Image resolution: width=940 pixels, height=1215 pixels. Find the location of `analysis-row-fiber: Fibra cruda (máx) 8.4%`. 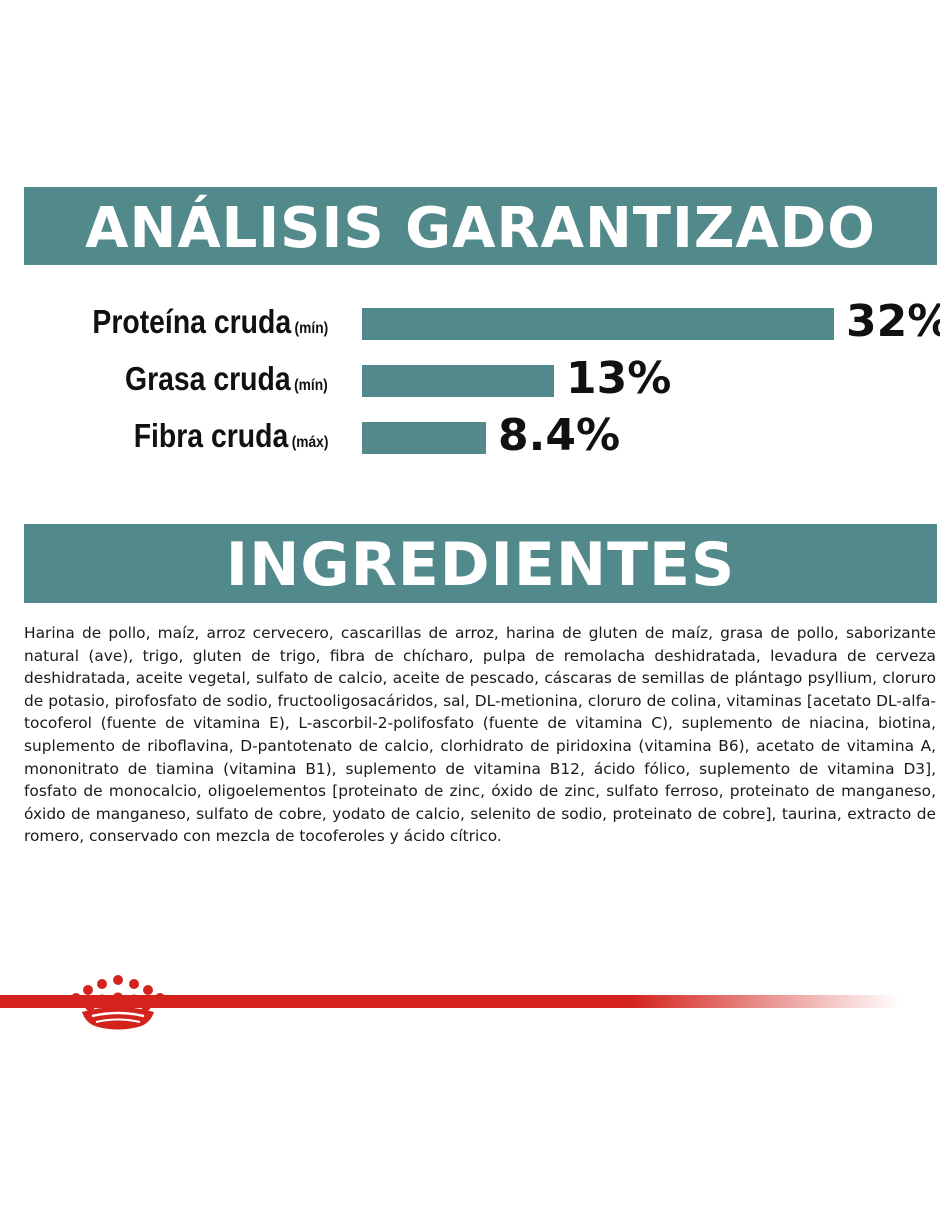

analysis-row-fiber: Fibra cruda (máx) 8.4% is located at coordinates (470, 435).